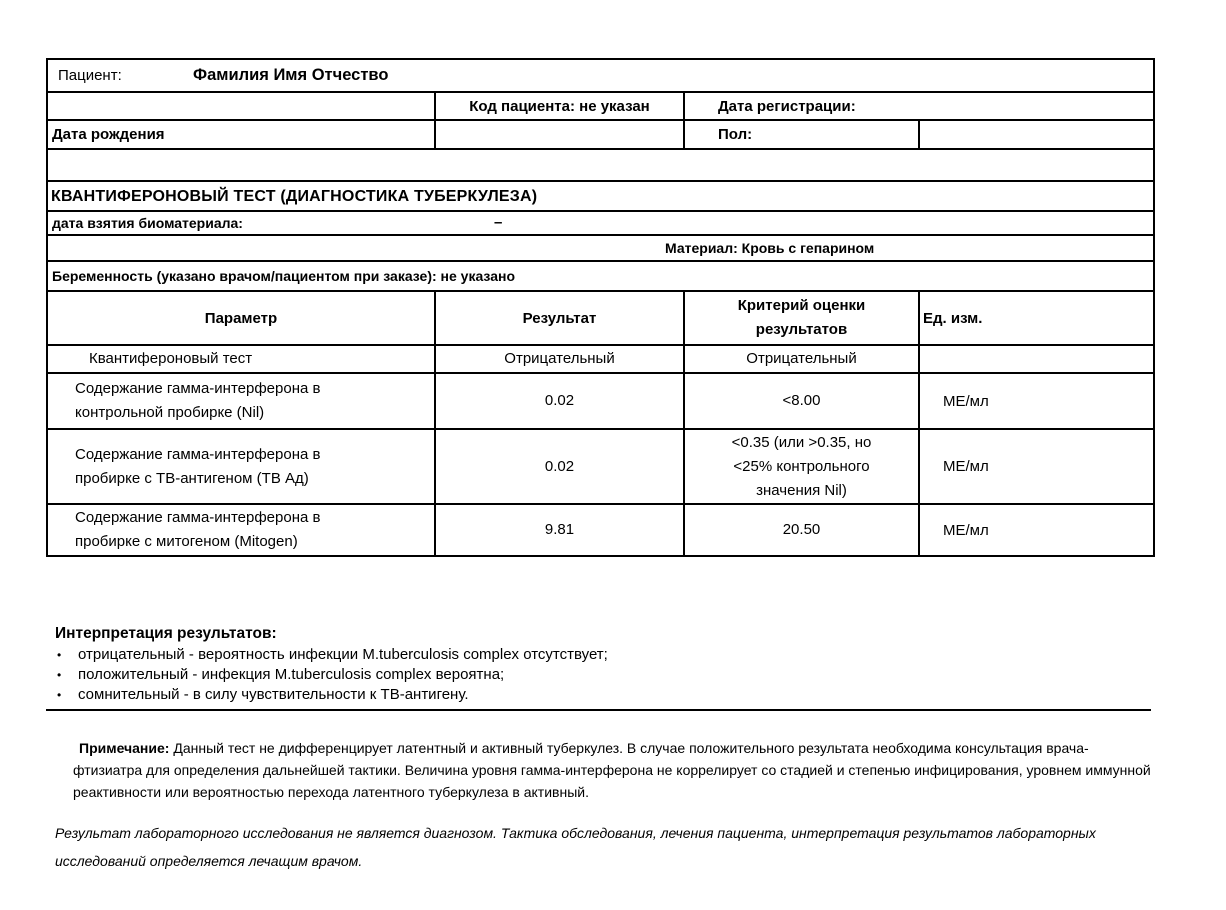 The height and width of the screenshot is (910, 1226). I want to click on biomaterial-date-row: дата взятия биоматериала: –, so click(600, 224).